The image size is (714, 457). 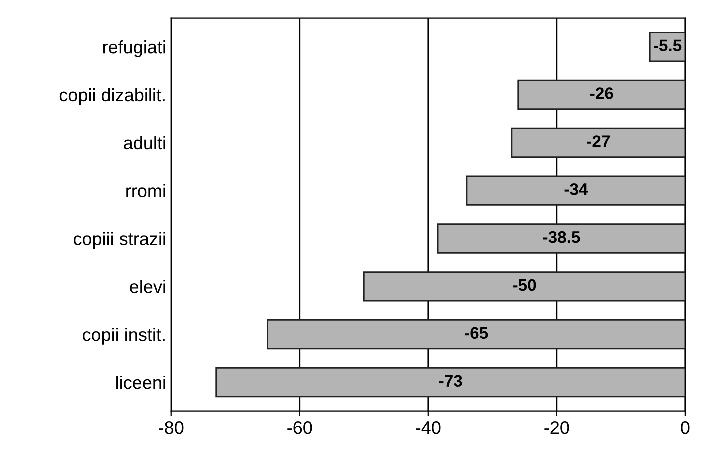 I want to click on y-tick-label: elevi, so click(x=148, y=287).